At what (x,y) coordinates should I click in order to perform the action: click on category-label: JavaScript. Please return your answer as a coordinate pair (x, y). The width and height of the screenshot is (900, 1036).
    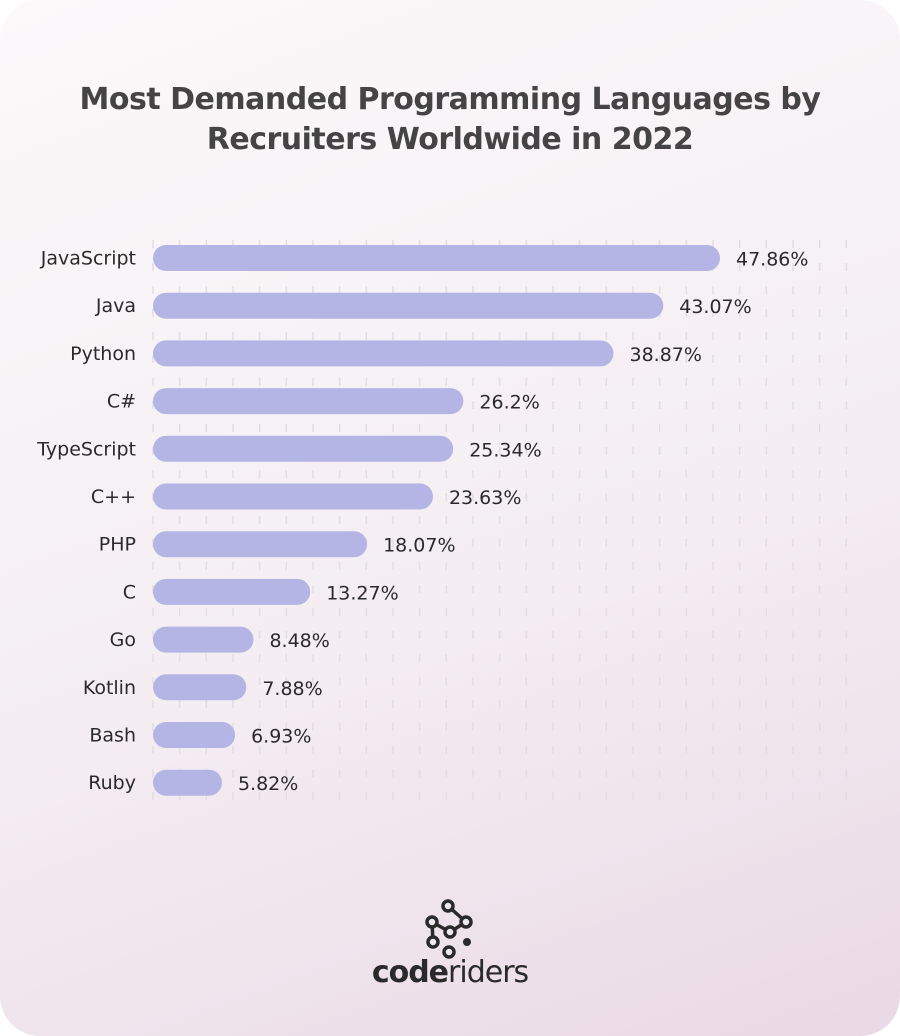
    Looking at the image, I should click on (88, 259).